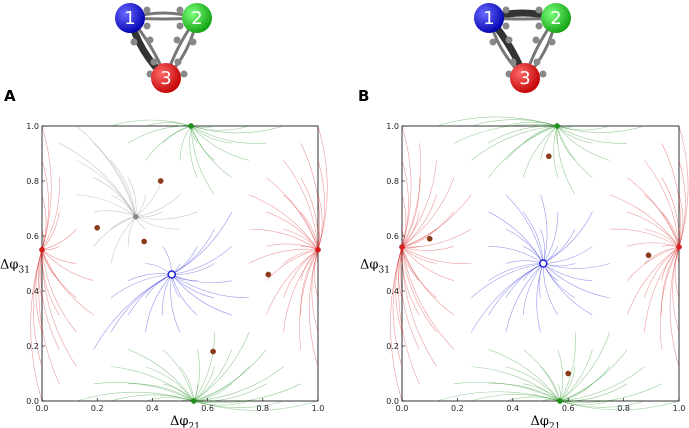 This screenshot has width=689, height=428. Describe the element at coordinates (194, 425) in the screenshot. I see `x-axis-subscript: 21` at that location.